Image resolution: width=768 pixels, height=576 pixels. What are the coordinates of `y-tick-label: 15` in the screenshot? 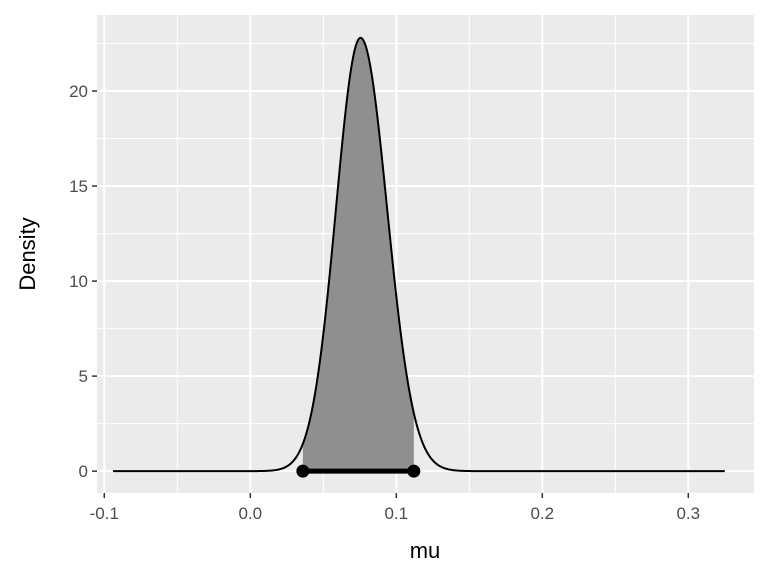 It's located at (78, 186).